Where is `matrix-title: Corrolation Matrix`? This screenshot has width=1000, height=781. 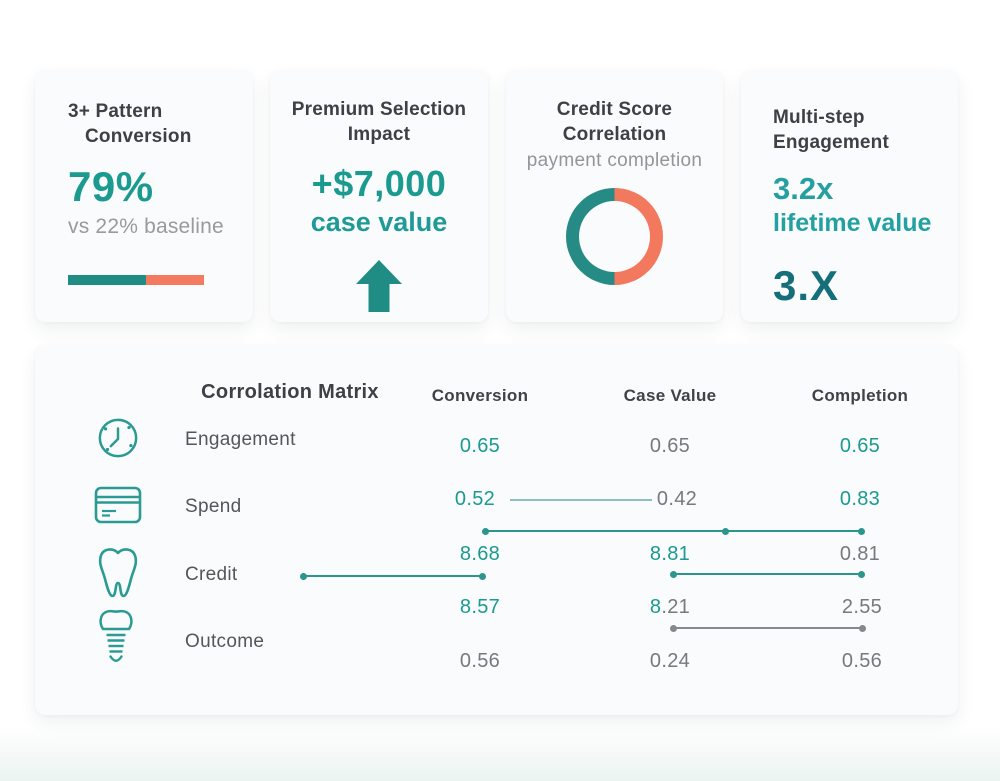
matrix-title: Corrolation Matrix is located at coordinates (290, 392).